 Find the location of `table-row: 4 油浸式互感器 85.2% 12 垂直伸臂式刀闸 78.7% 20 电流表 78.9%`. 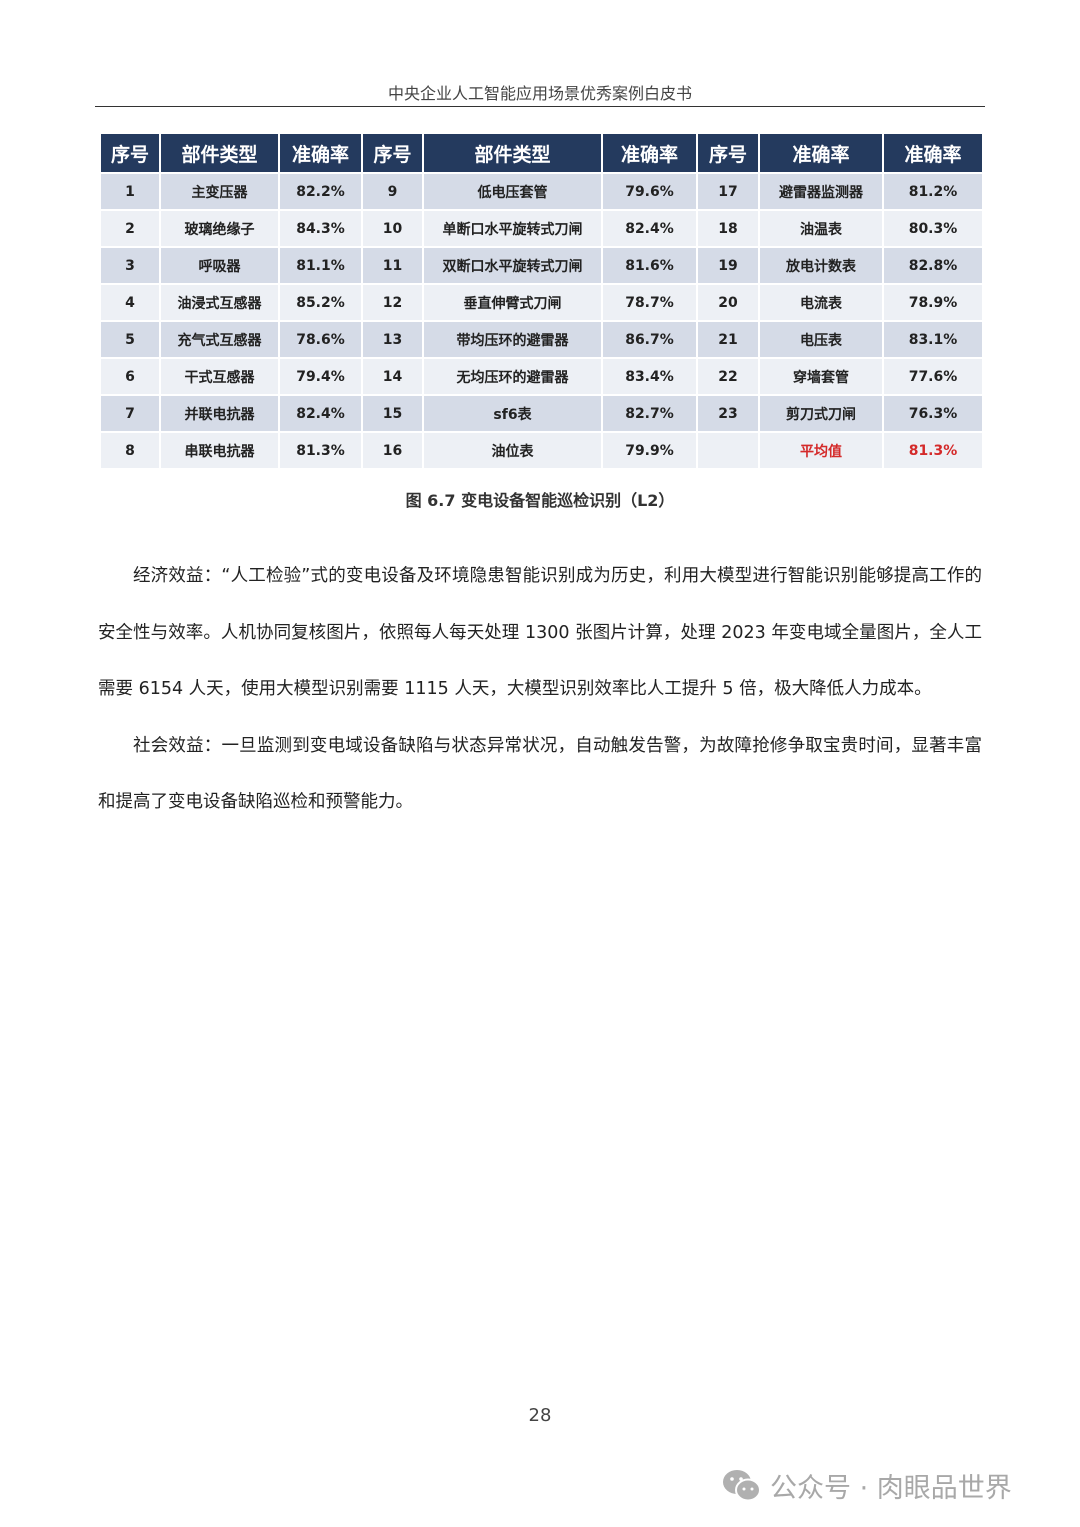

table-row: 4 油浸式互感器 85.2% 12 垂直伸臂式刀闸 78.7% 20 电流表 78.9% is located at coordinates (541, 302).